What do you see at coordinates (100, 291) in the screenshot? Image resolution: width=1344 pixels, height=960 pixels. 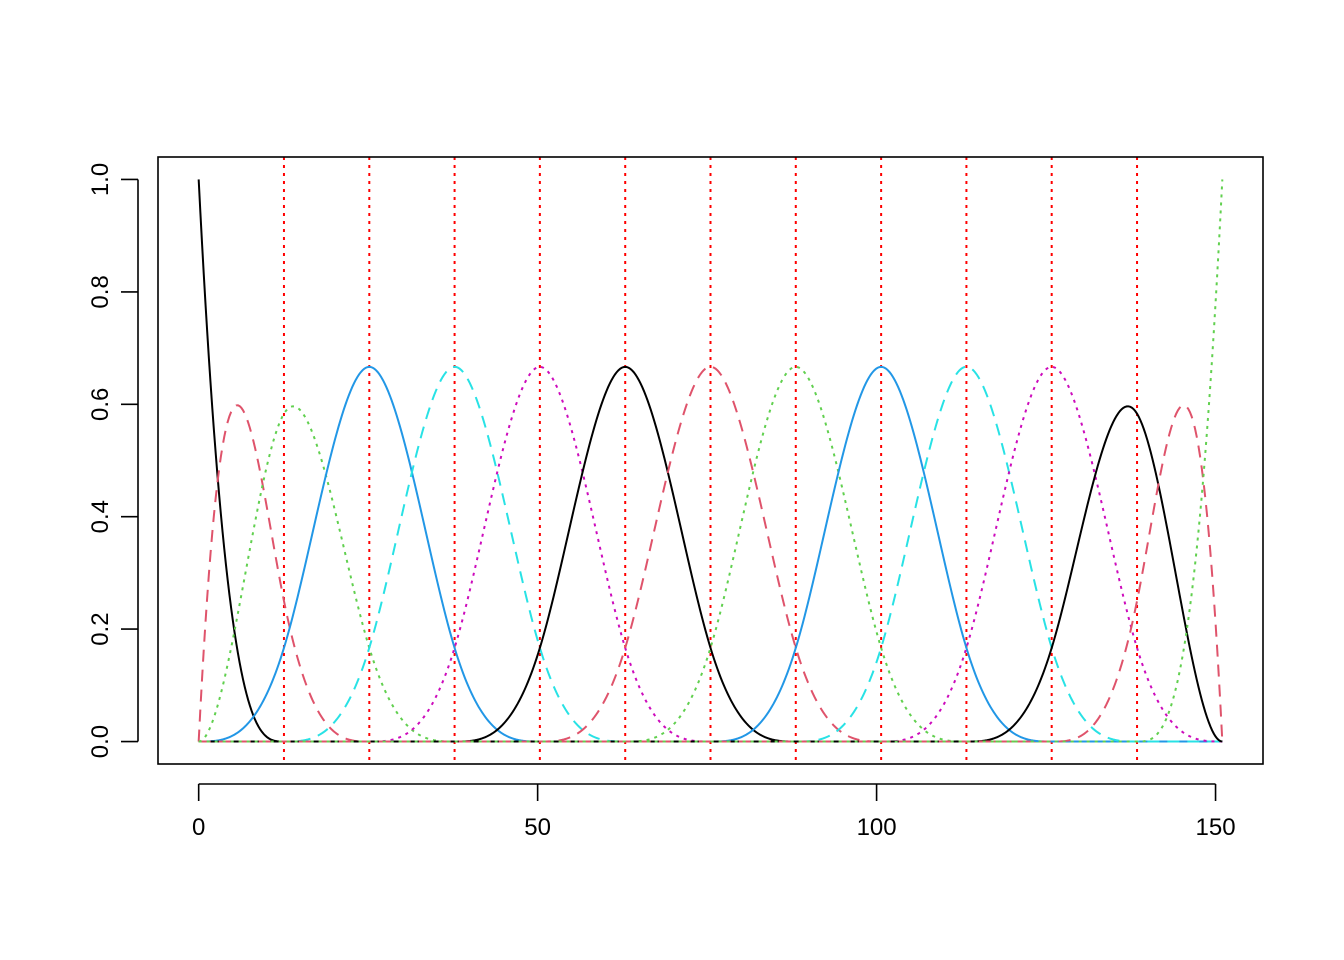 I see `y-tick-label: 0.8` at bounding box center [100, 291].